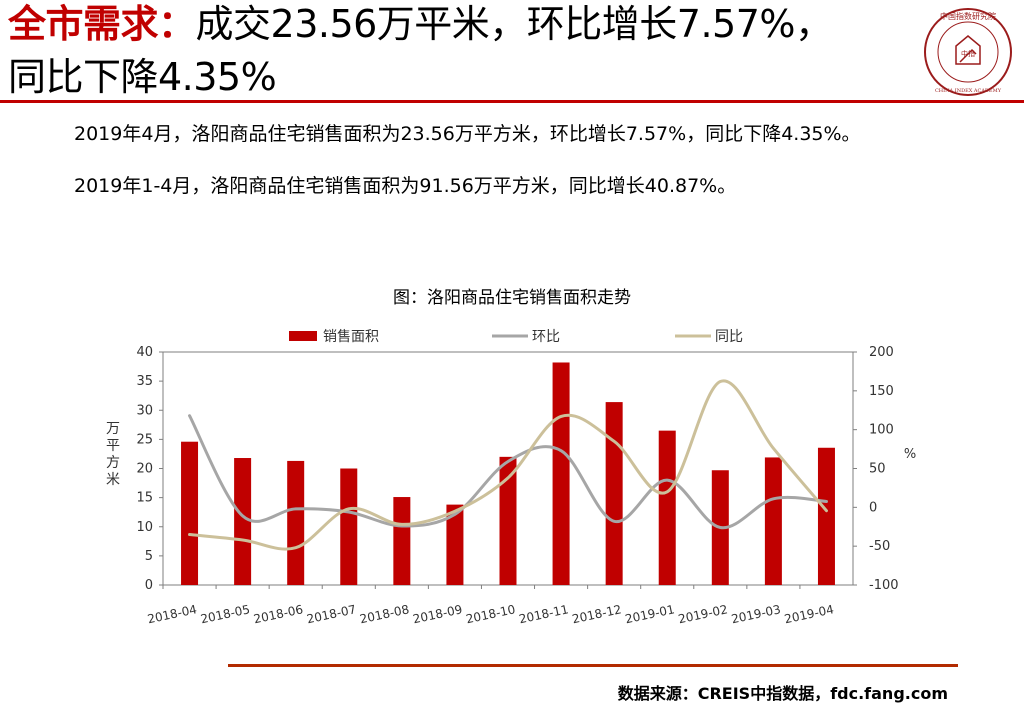  I want to click on x-axis-tick-label: 2018-10, so click(491, 614).